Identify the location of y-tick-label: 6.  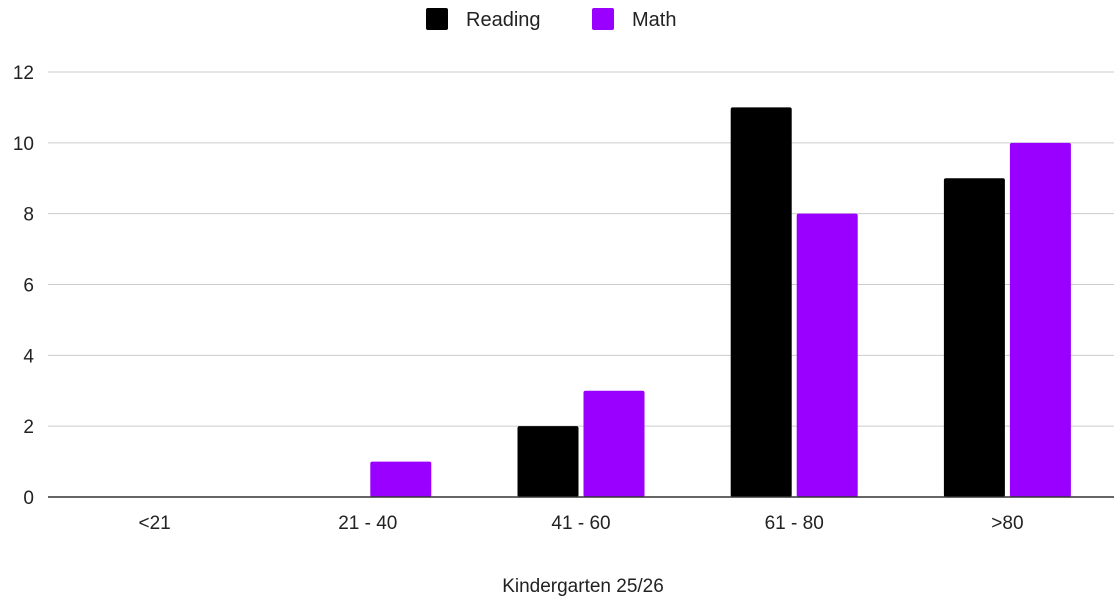
(28, 286).